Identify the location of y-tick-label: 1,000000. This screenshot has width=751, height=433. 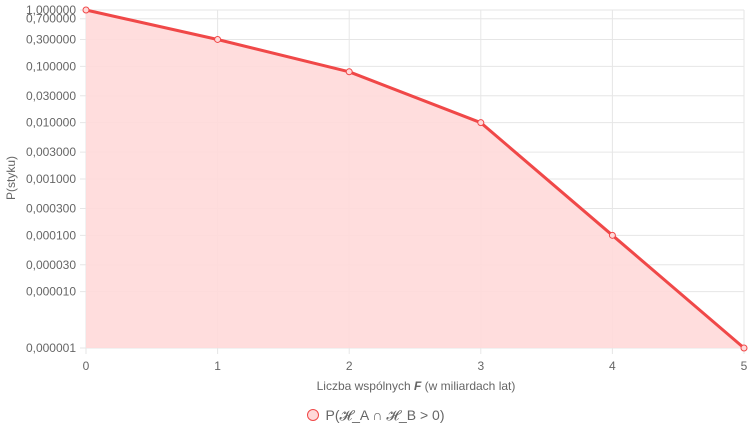
(51, 10).